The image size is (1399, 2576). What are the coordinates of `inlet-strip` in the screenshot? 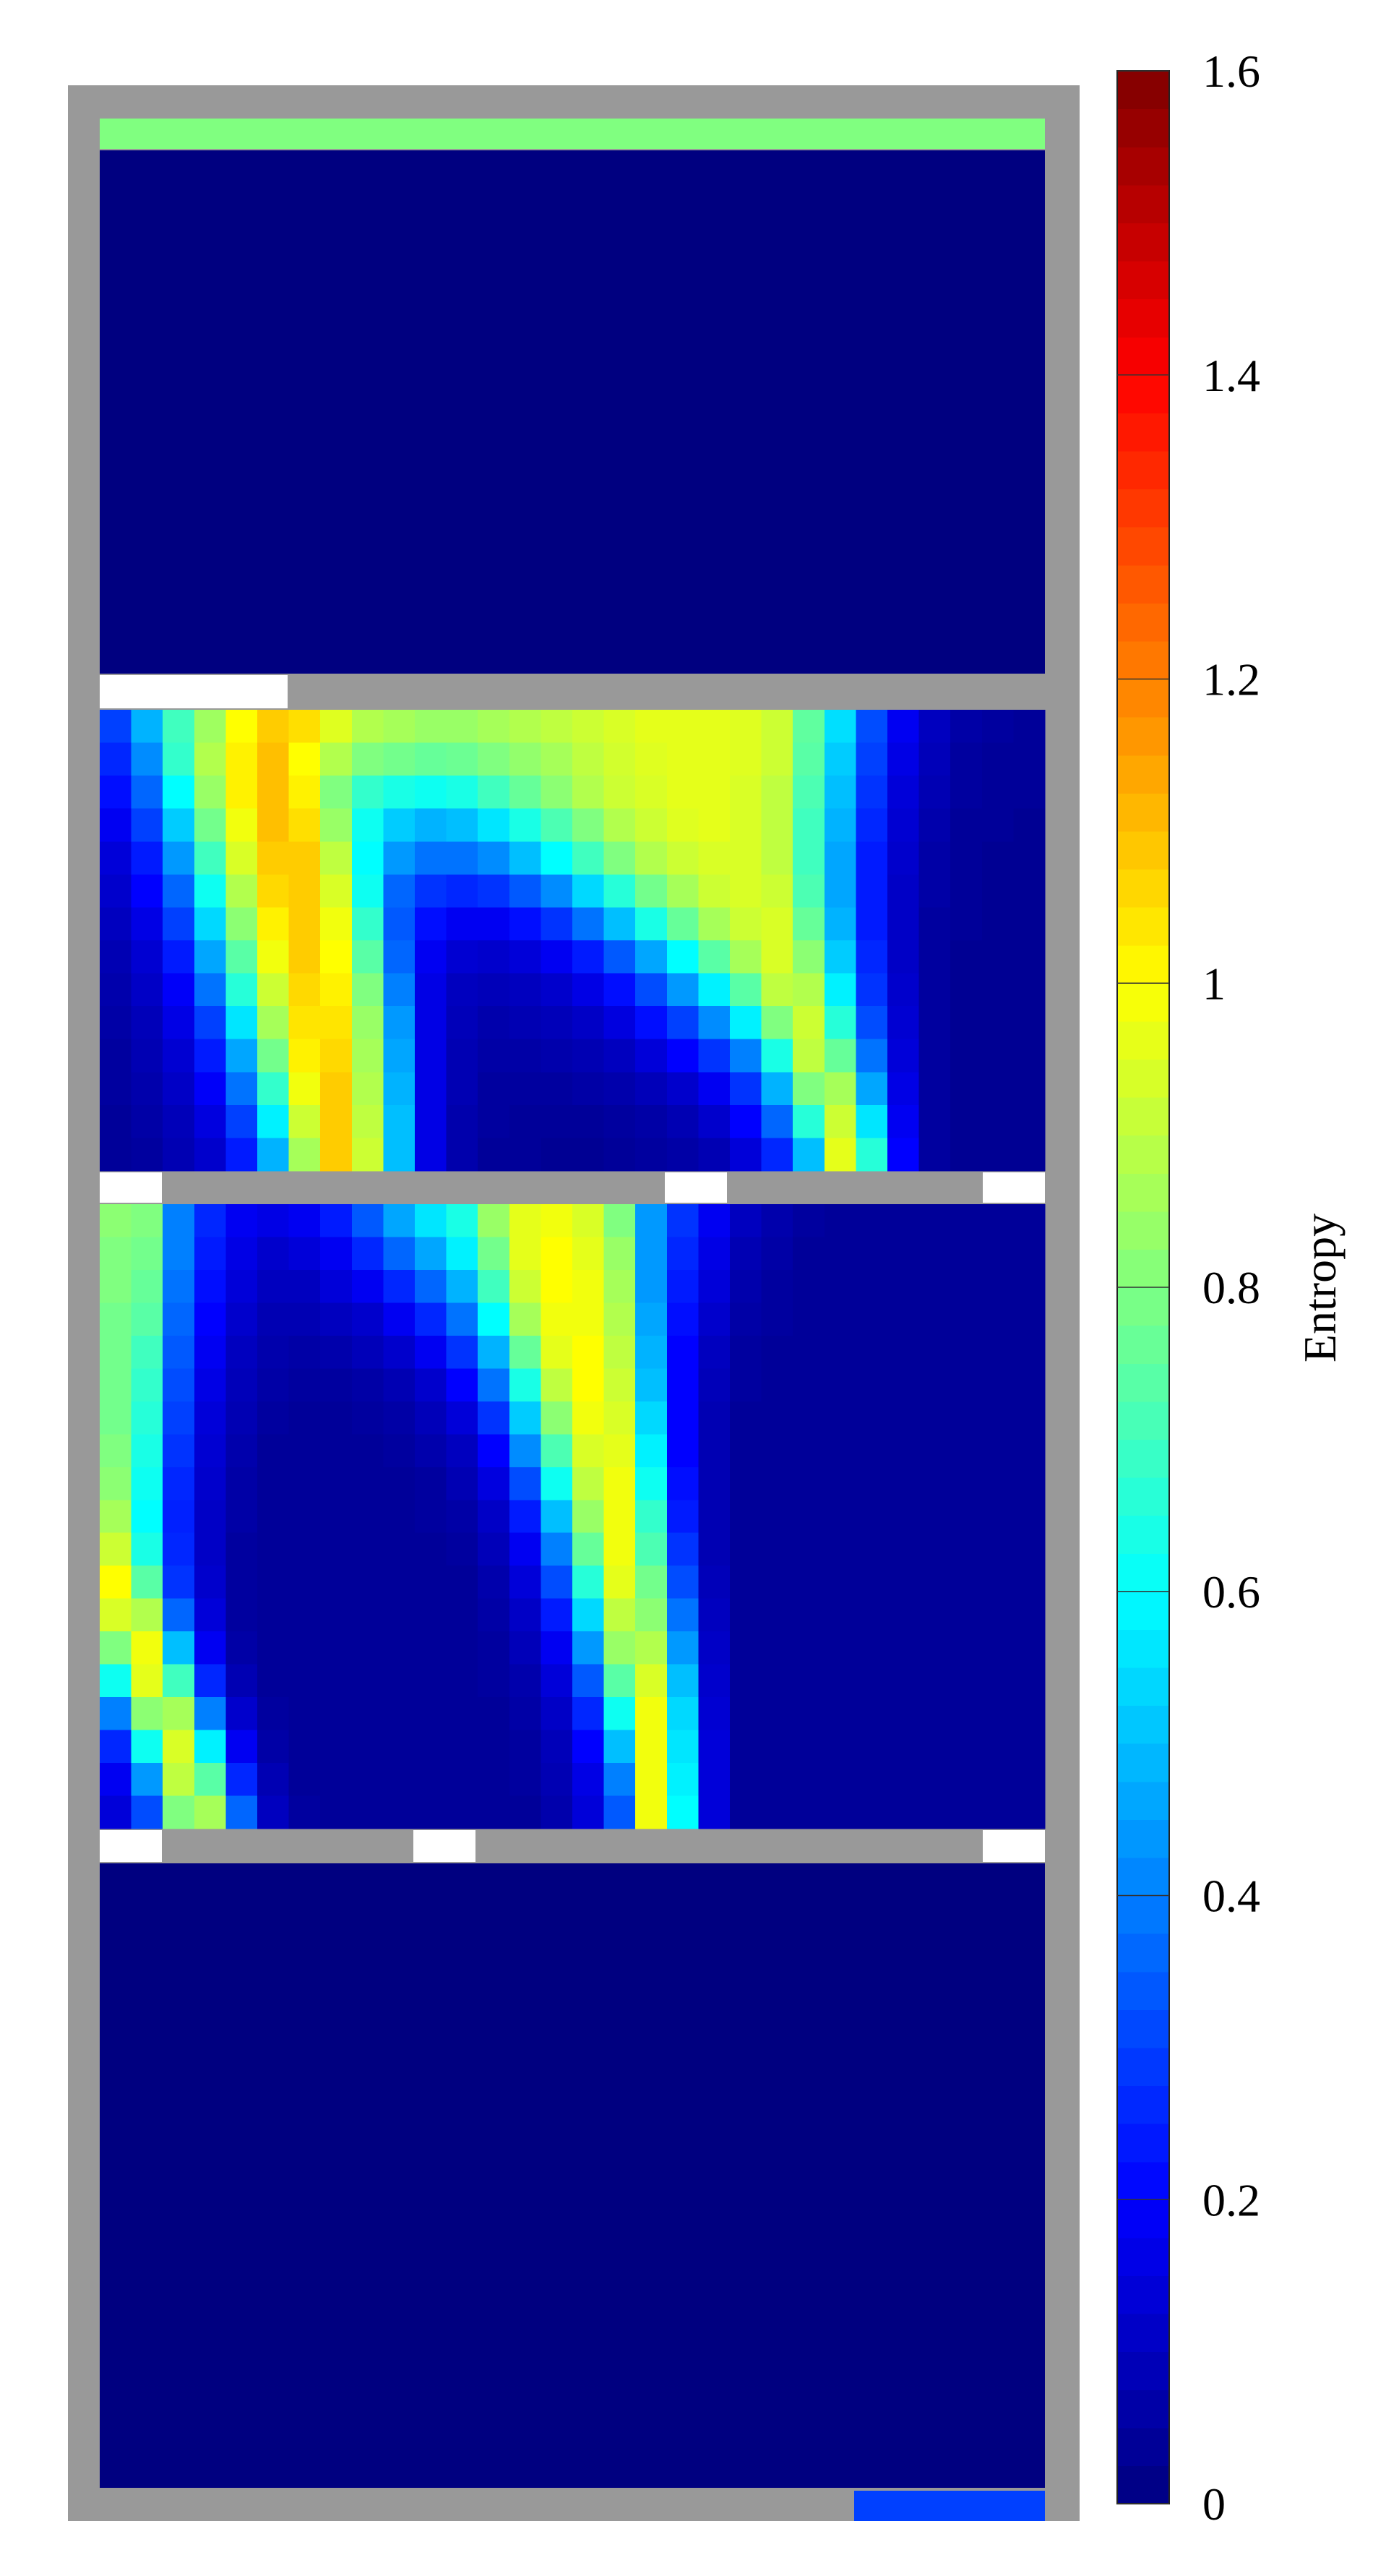 It's located at (572, 134).